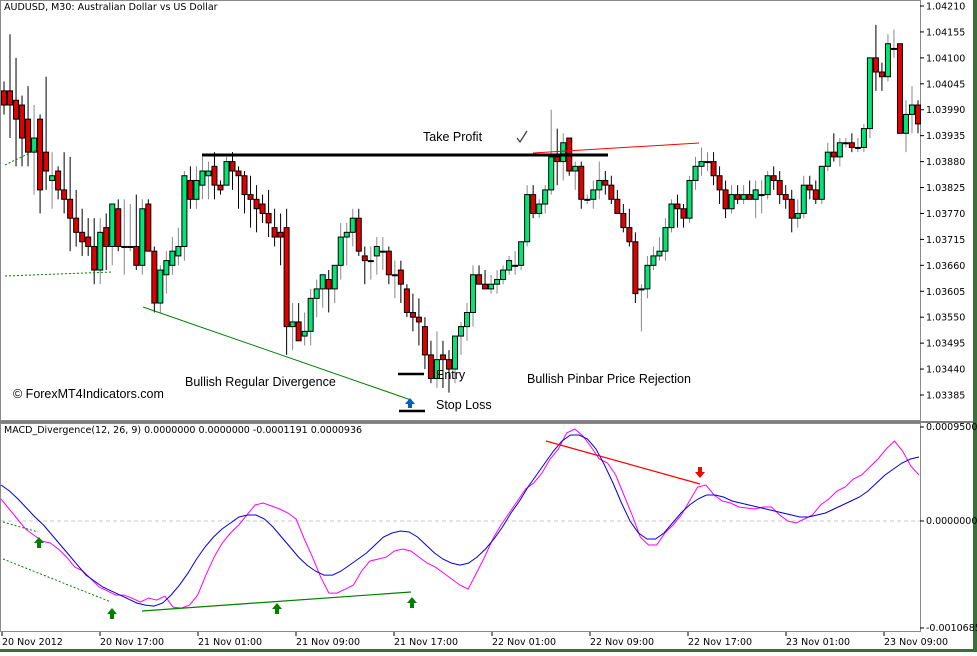 The image size is (977, 656). What do you see at coordinates (609, 379) in the screenshot?
I see `bullish-pinbar-label: Bullish Pinbar Price Rejection` at bounding box center [609, 379].